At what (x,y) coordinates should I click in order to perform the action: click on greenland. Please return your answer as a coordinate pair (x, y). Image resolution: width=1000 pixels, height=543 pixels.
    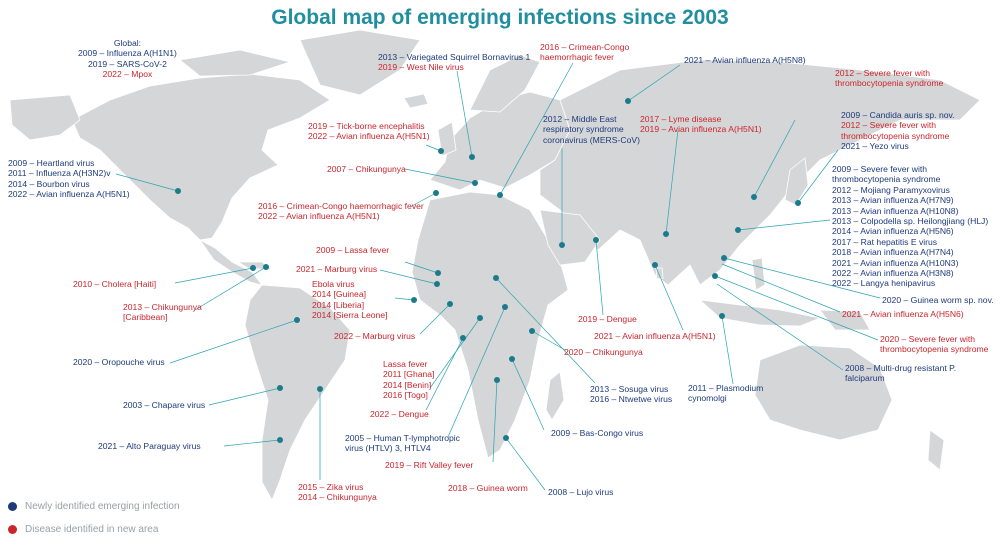
    Looking at the image, I should click on (360, 62).